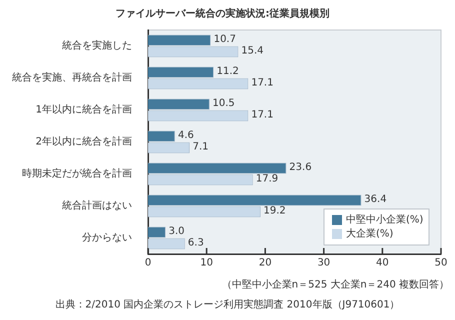 This screenshot has width=455, height=320. What do you see at coordinates (225, 39) in the screenshot?
I see `text: 10.7` at bounding box center [225, 39].